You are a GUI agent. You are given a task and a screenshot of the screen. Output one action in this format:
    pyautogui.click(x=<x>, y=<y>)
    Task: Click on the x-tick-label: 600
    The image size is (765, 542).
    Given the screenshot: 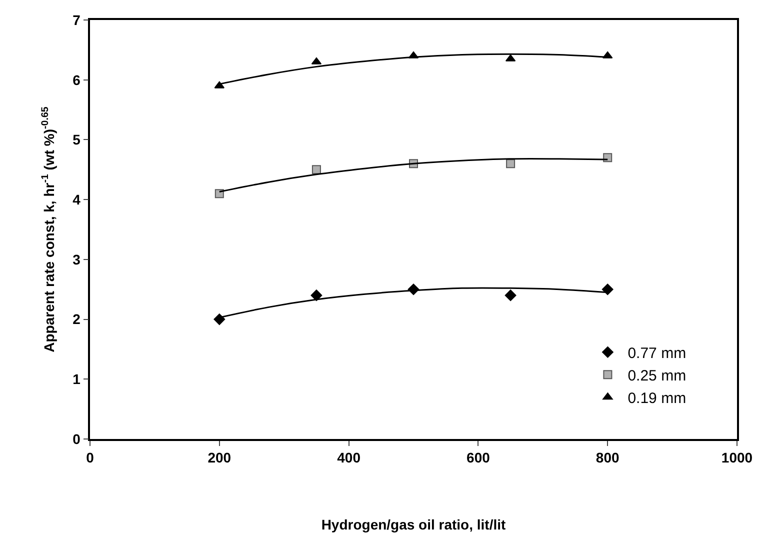 What is the action you would take?
    pyautogui.click(x=478, y=458)
    